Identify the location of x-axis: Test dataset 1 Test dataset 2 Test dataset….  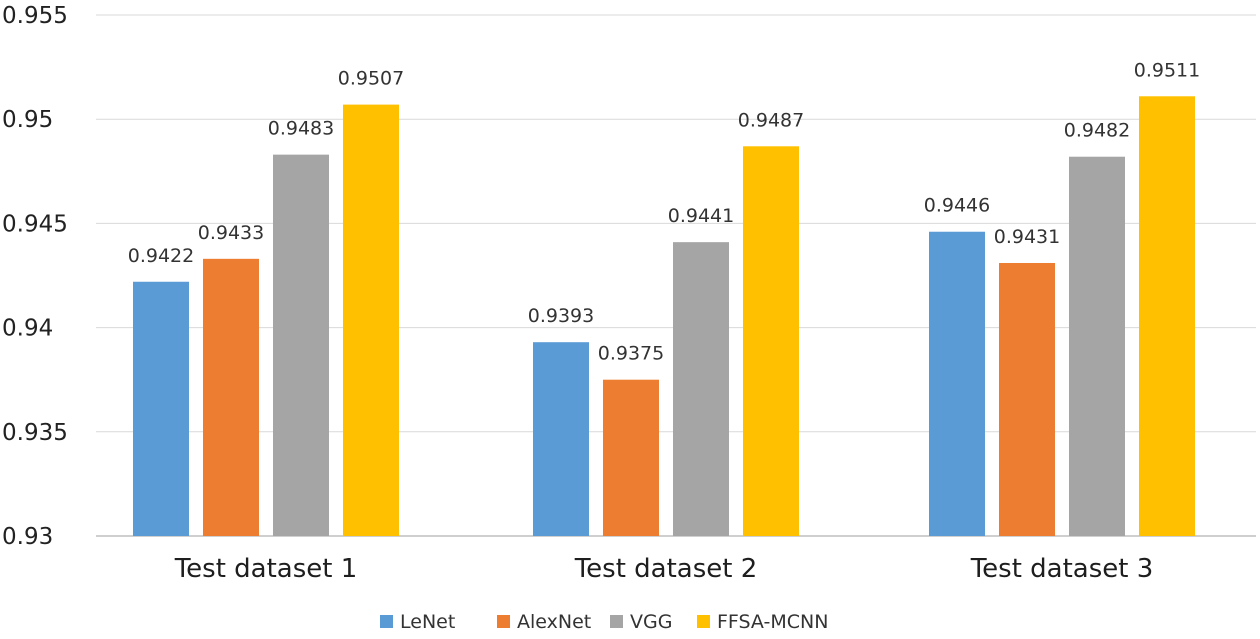
(664, 569).